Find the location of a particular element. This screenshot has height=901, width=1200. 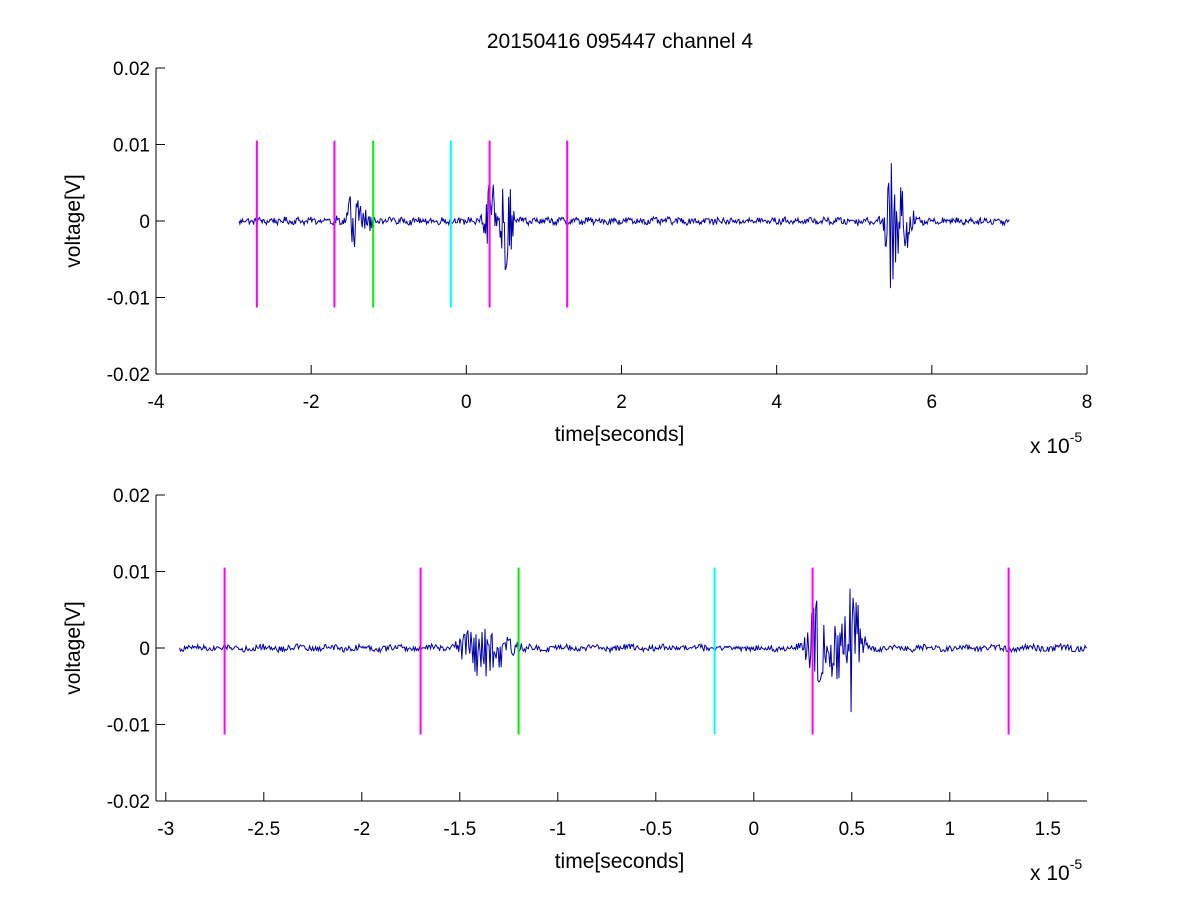

figure-title: 20150416 095447 channel 4 is located at coordinates (620, 41).